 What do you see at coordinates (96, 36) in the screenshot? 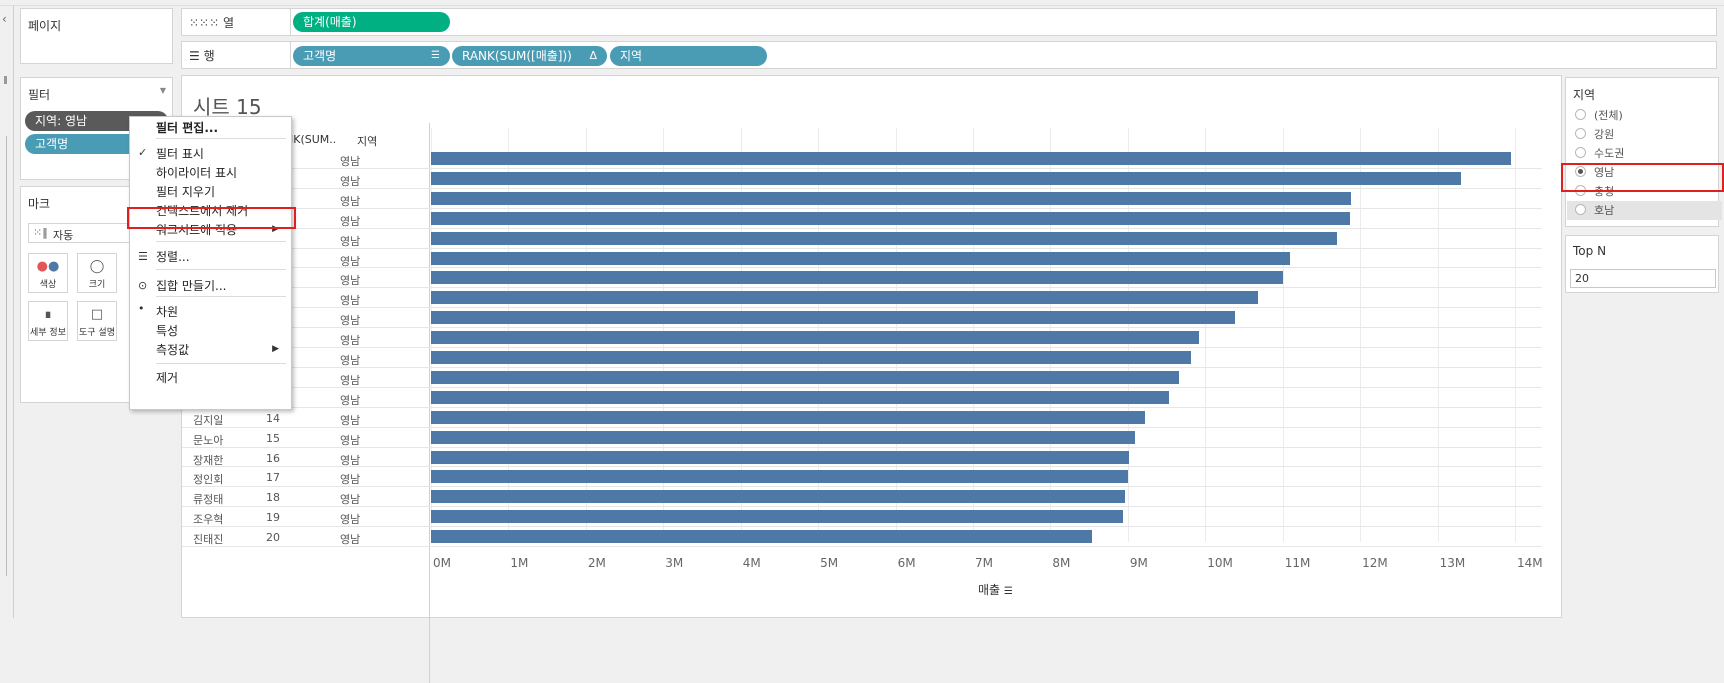
I see `pages-card: 페이지` at bounding box center [96, 36].